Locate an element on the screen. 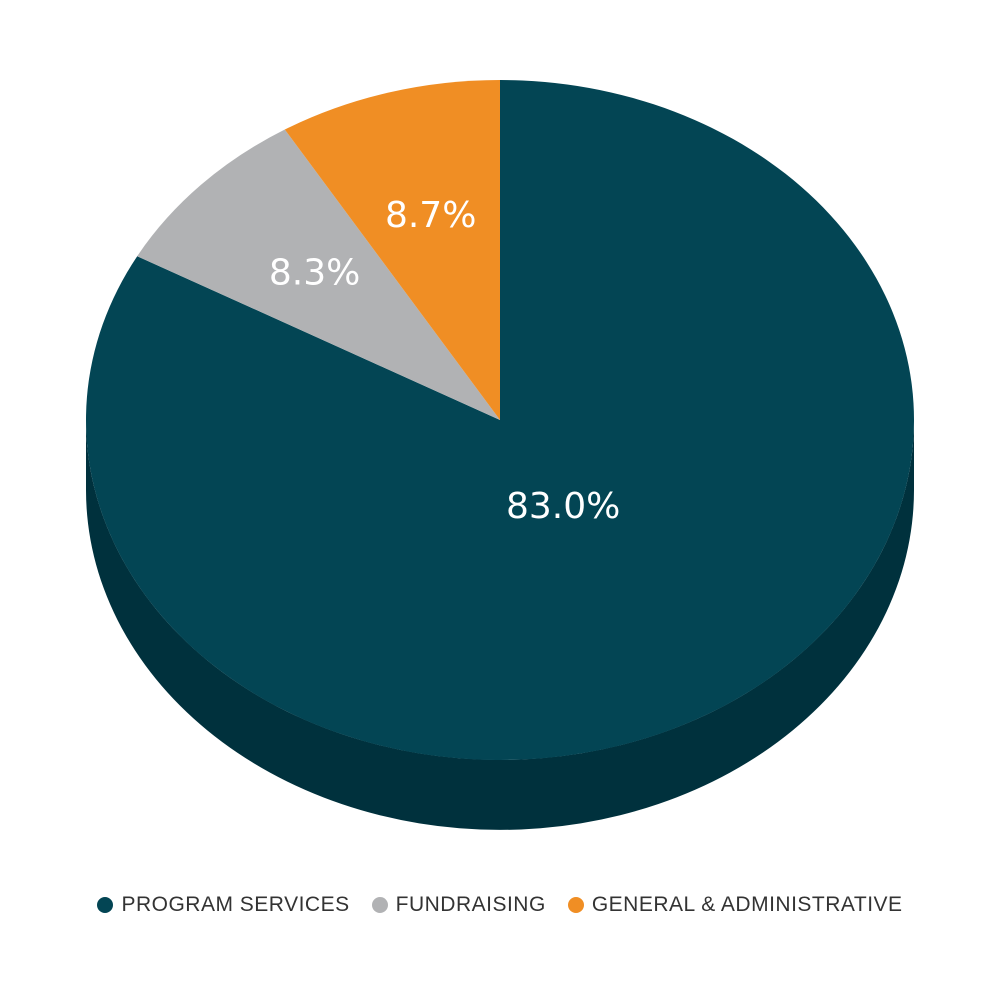 The width and height of the screenshot is (1000, 1000). slice-label-general-administrative: 8.7% is located at coordinates (430, 215).